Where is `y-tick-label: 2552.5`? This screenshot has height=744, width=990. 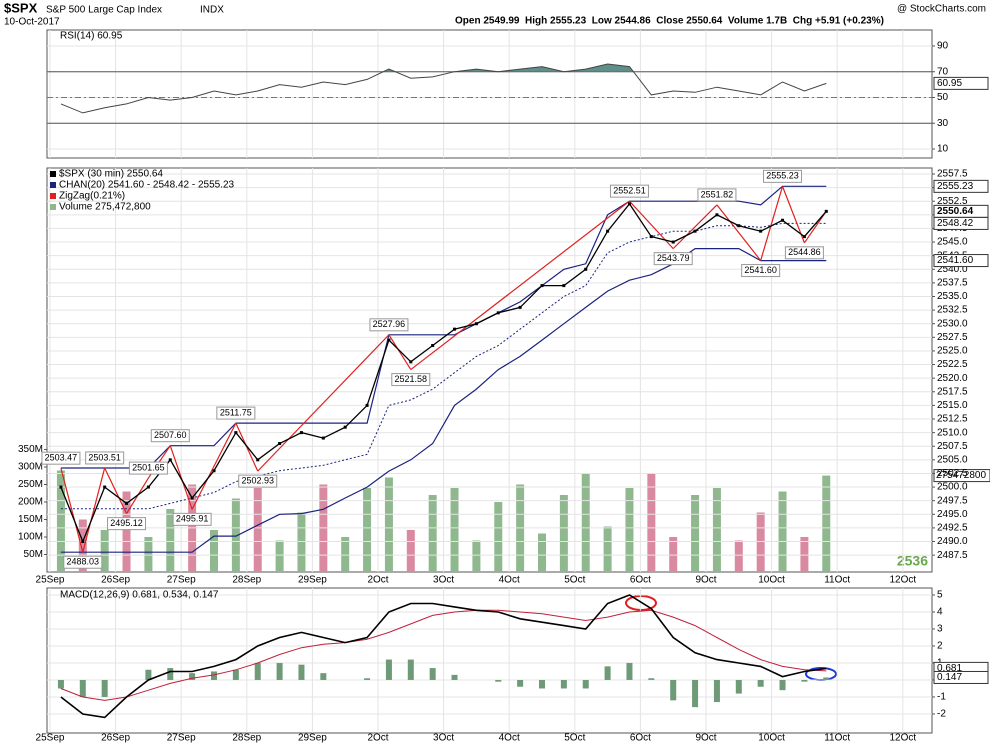
y-tick-label: 2552.5 is located at coordinates (952, 201).